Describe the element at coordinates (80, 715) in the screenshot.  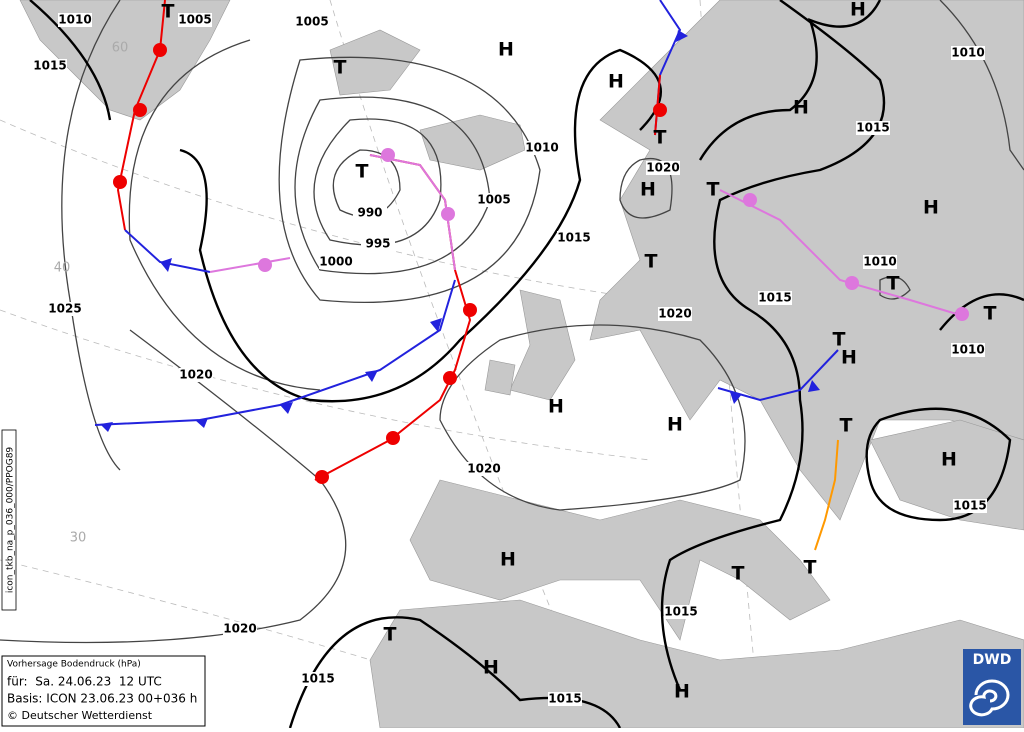
I see `legend-credit: © Deutscher Wetterdienst` at that location.